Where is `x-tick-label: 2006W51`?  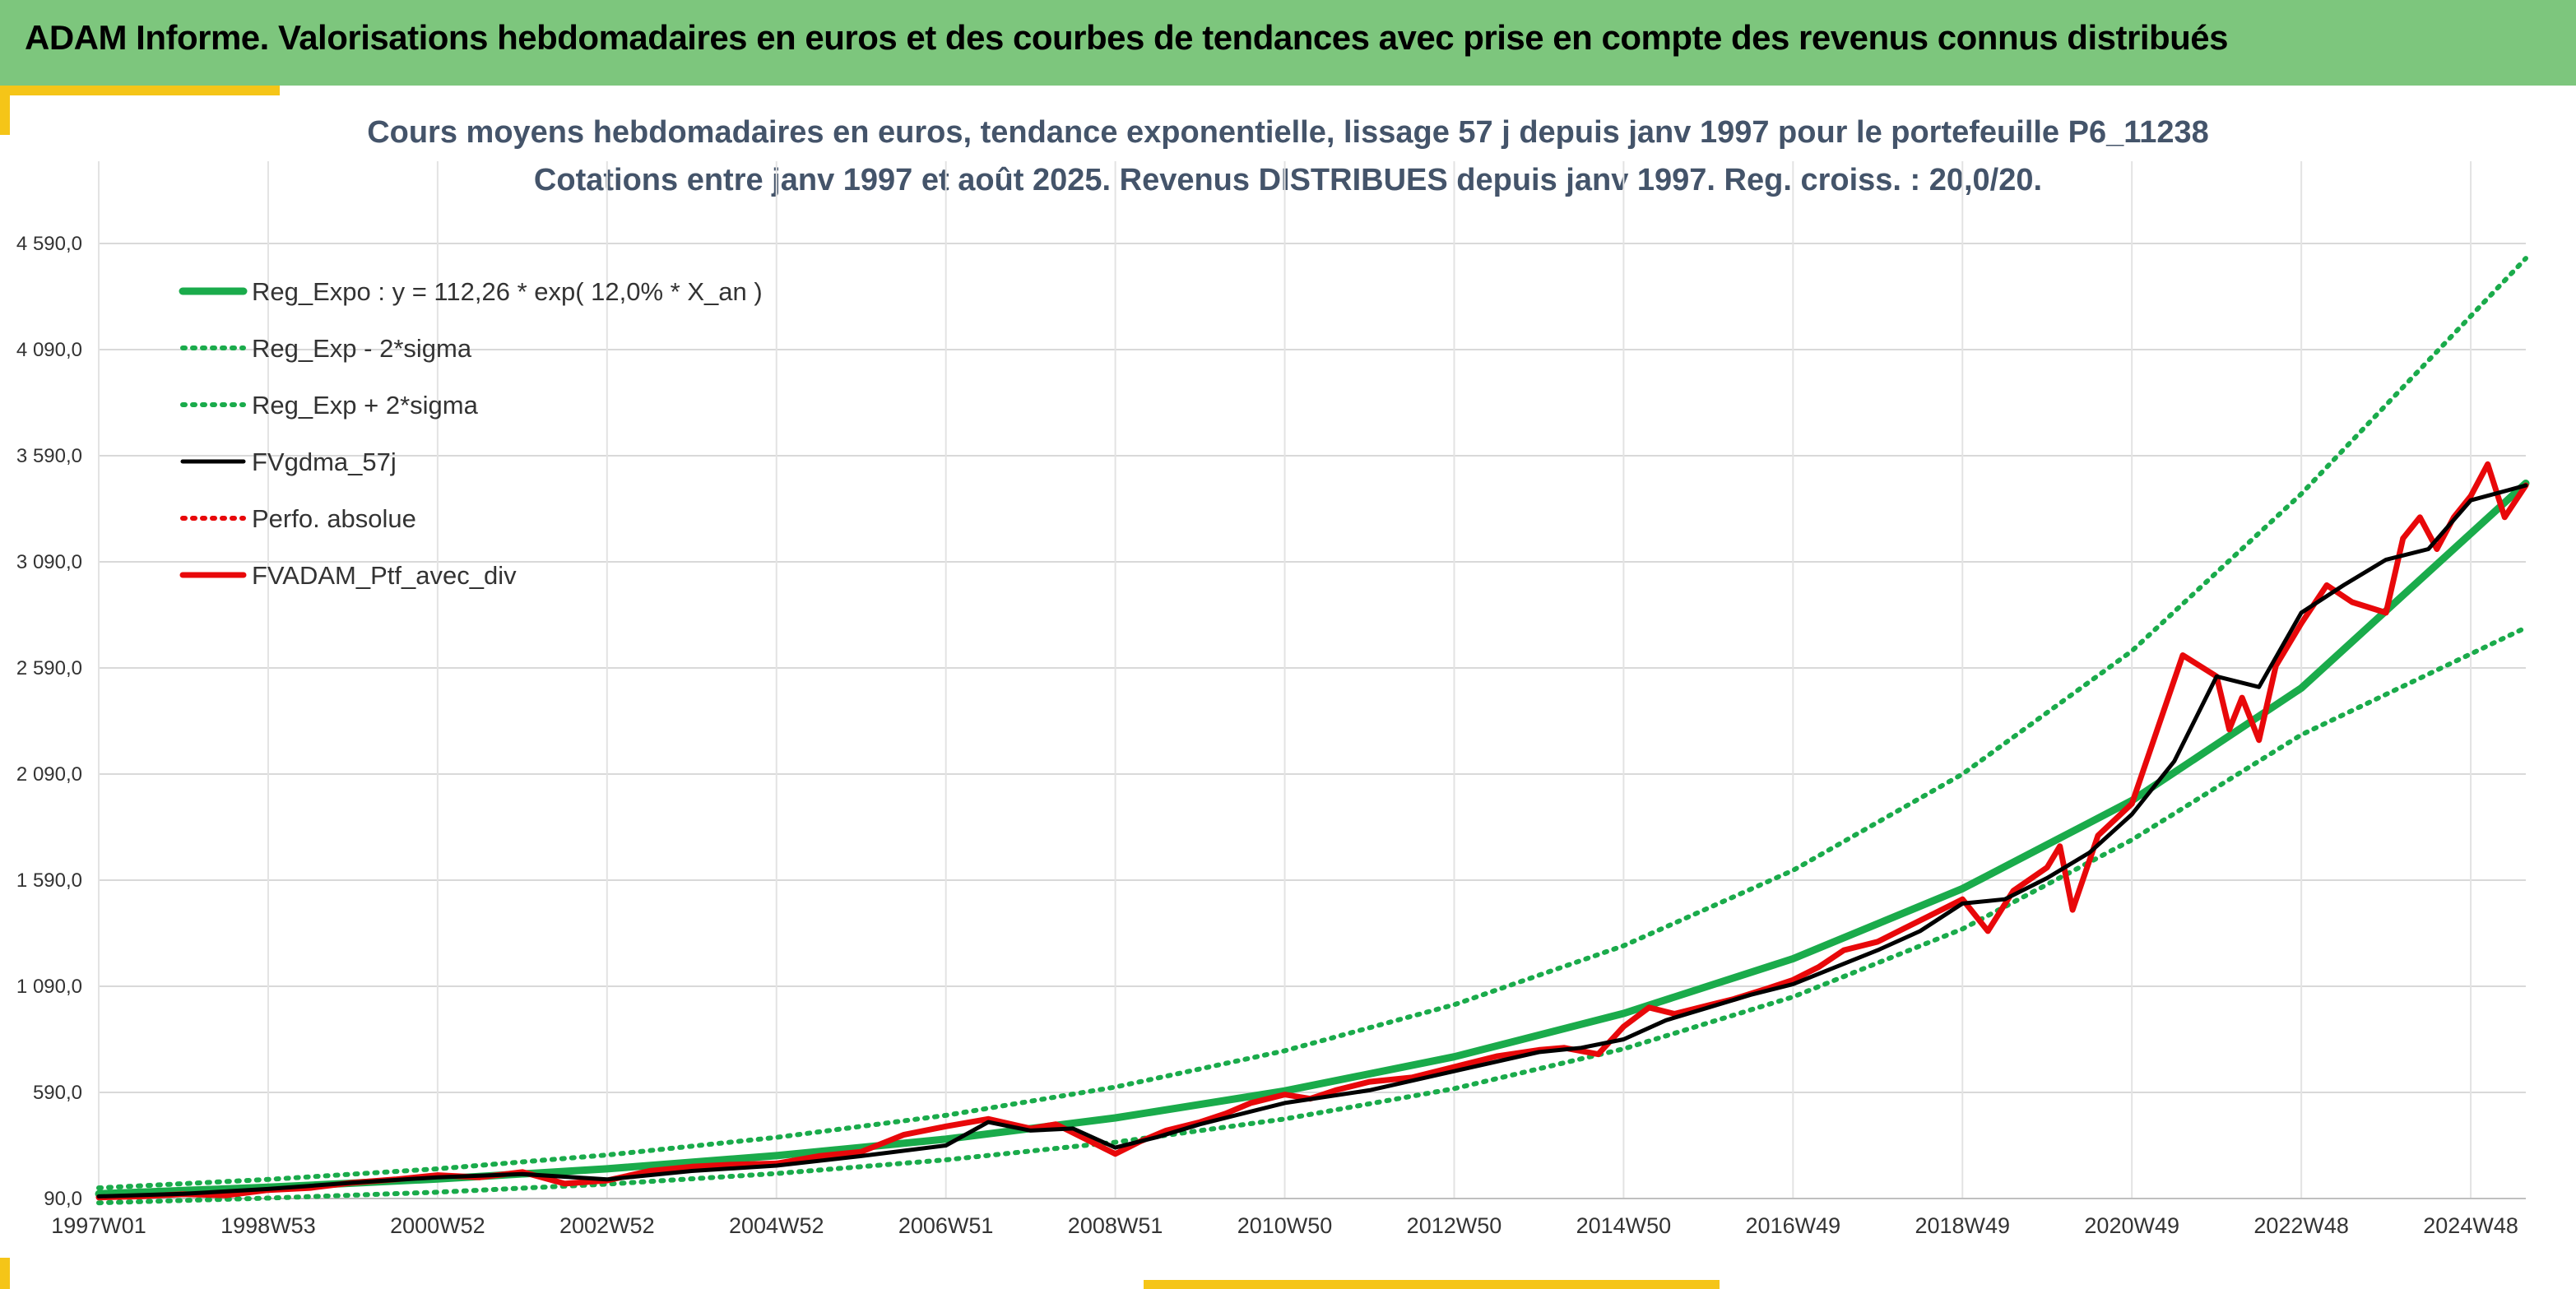 x-tick-label: 2006W51 is located at coordinates (946, 1225).